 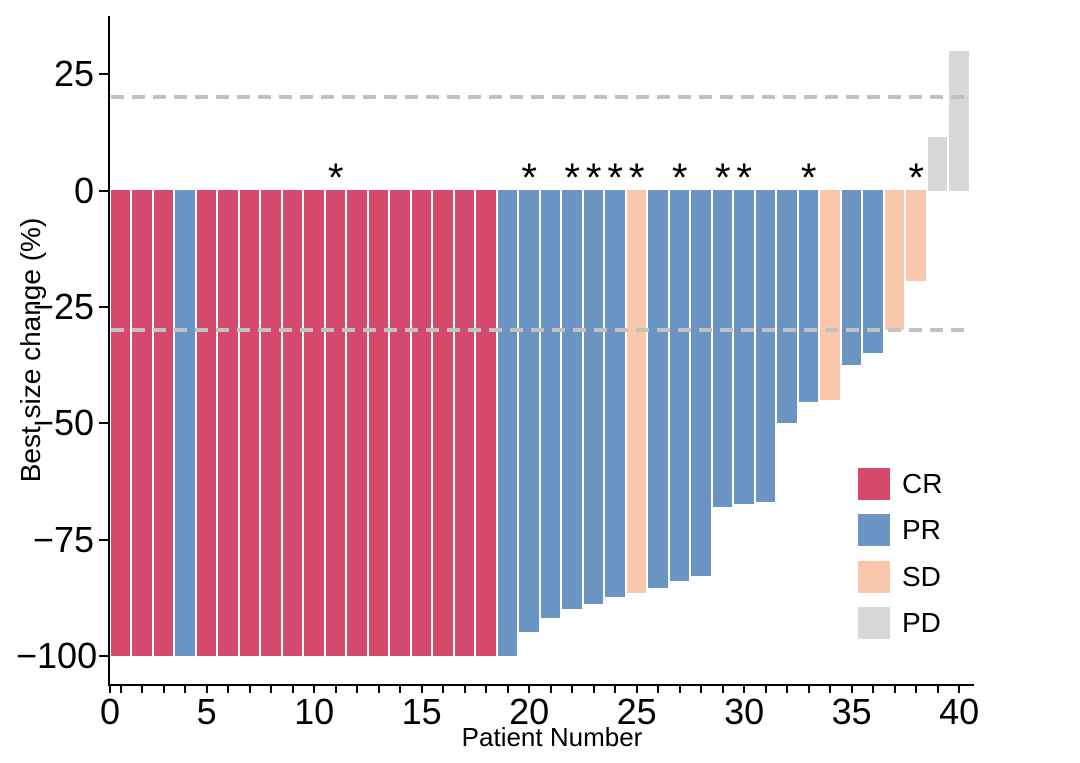 I want to click on significance-asterisk-patient-20: *, so click(x=529, y=178).